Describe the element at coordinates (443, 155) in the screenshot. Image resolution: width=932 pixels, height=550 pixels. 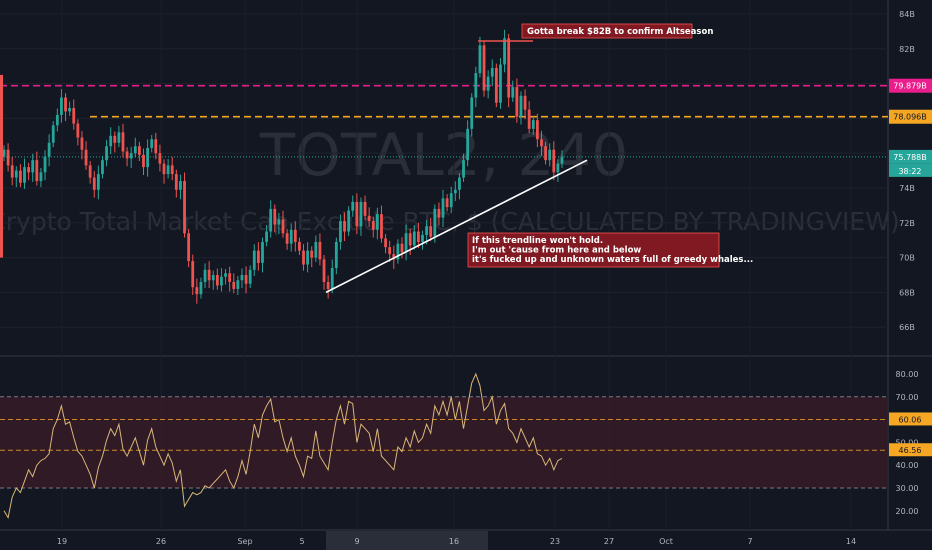
I see `watermark-symbol: TOTAL2, 240` at that location.